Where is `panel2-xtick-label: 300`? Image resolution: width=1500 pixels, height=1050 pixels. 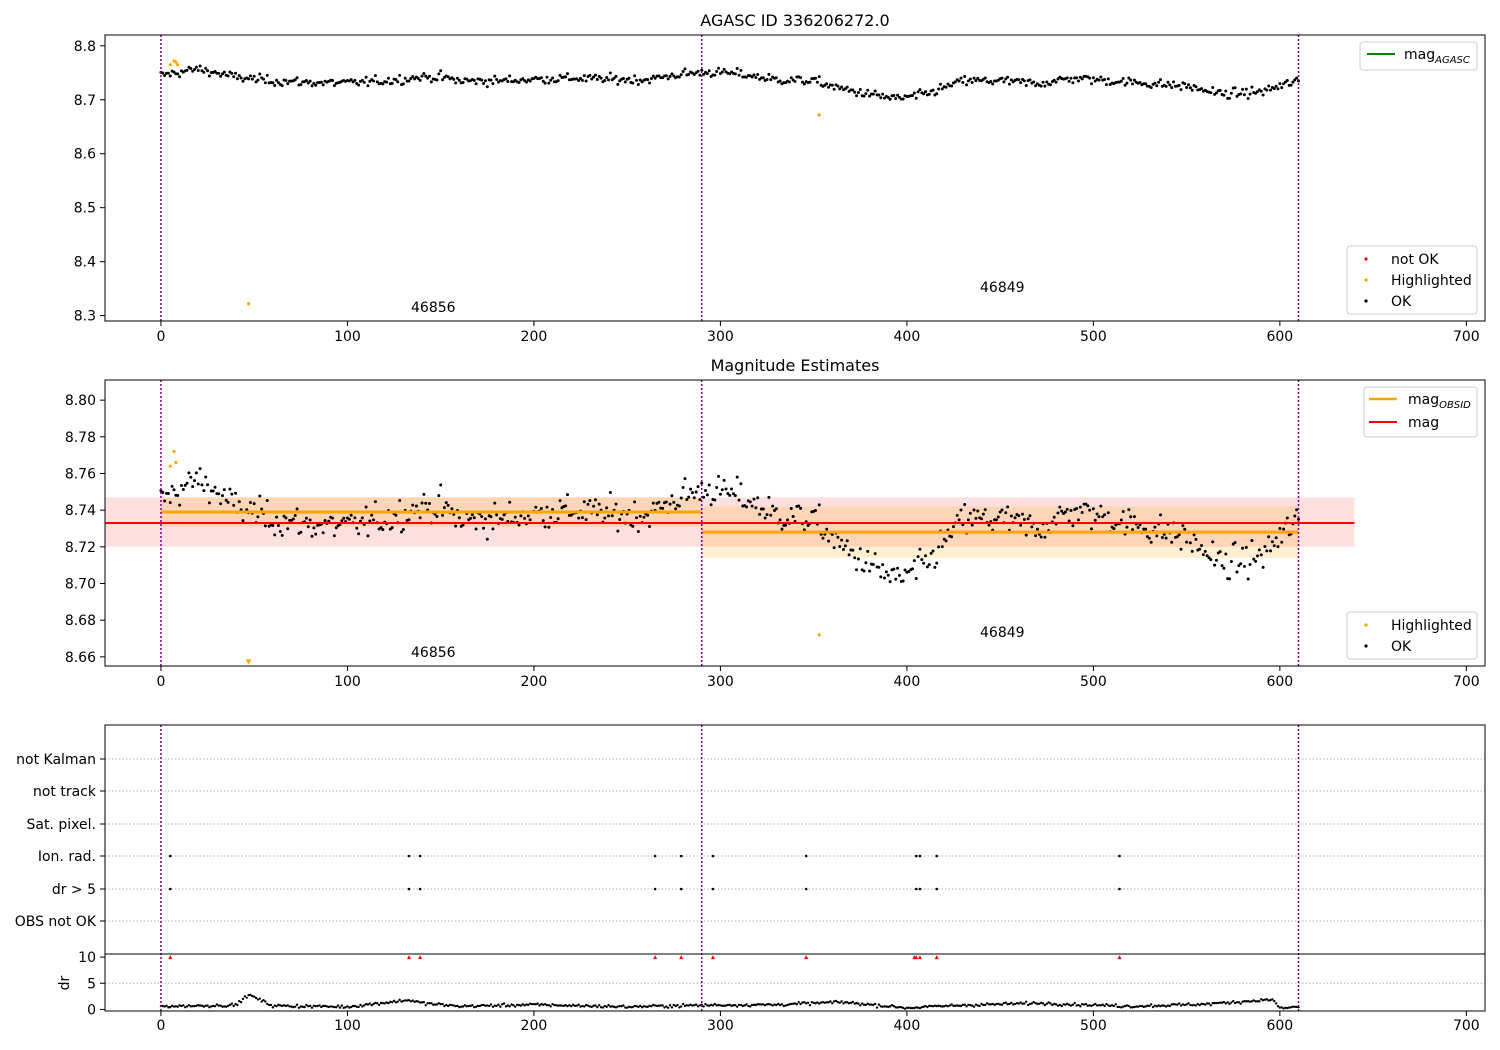
panel2-xtick-label: 300 is located at coordinates (720, 682).